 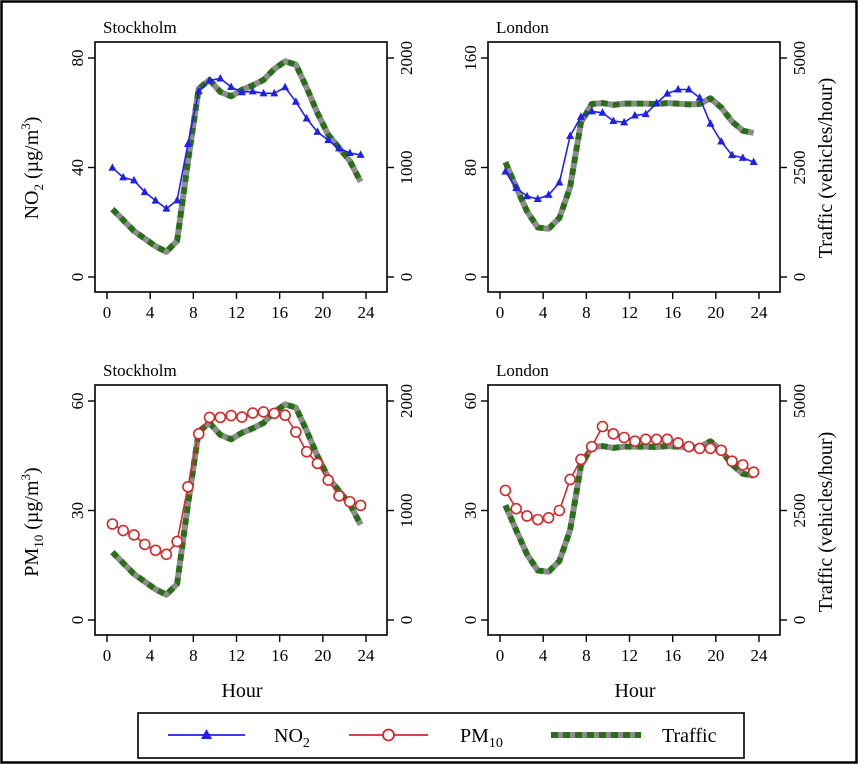 I want to click on panel-title: Stockholm, so click(x=140, y=27).